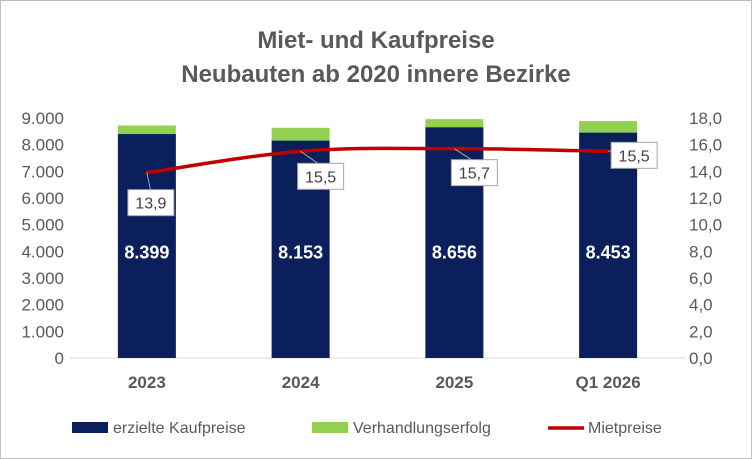  I want to click on x-tick-label: 2023, so click(147, 382).